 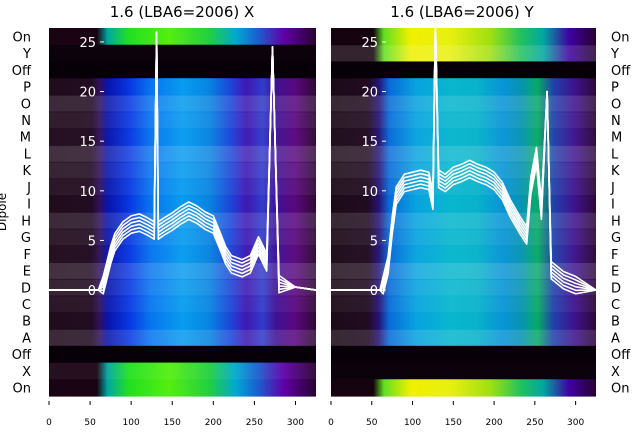 I want to click on heatmap-row-g, so click(x=463, y=237).